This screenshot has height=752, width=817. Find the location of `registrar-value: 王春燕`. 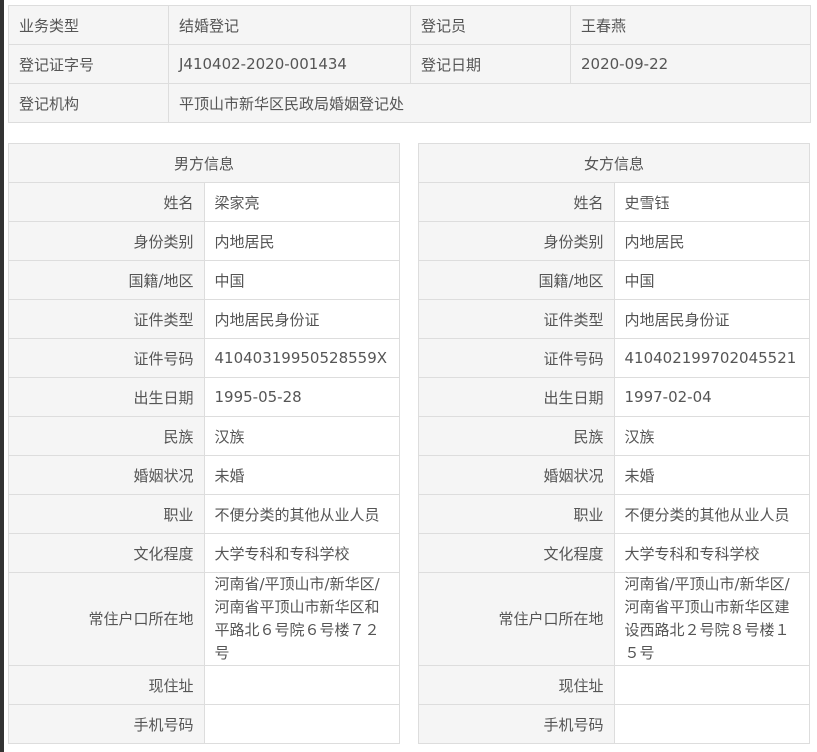

registrar-value: 王春燕 is located at coordinates (690, 25).